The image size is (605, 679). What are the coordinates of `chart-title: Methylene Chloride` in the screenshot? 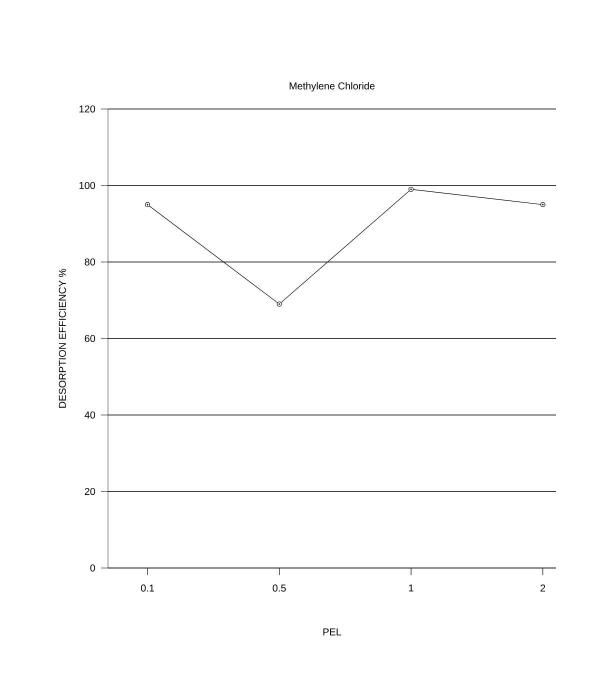 It's located at (332, 87).